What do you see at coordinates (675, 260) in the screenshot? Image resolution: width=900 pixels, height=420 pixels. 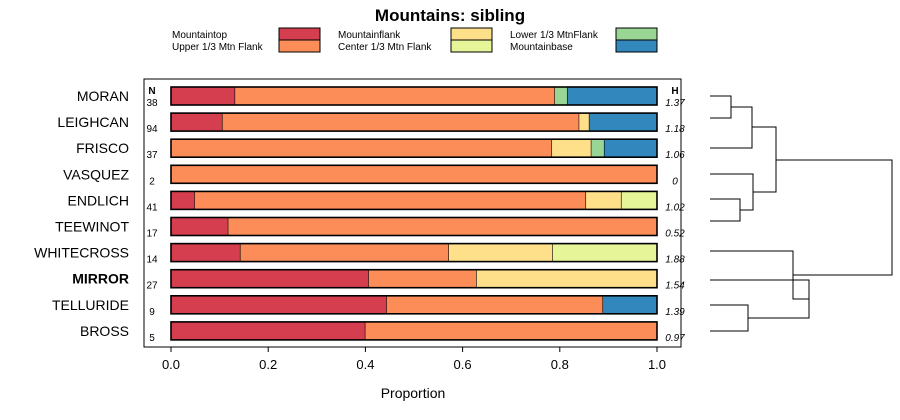 I see `row-h-value: 1.88` at bounding box center [675, 260].